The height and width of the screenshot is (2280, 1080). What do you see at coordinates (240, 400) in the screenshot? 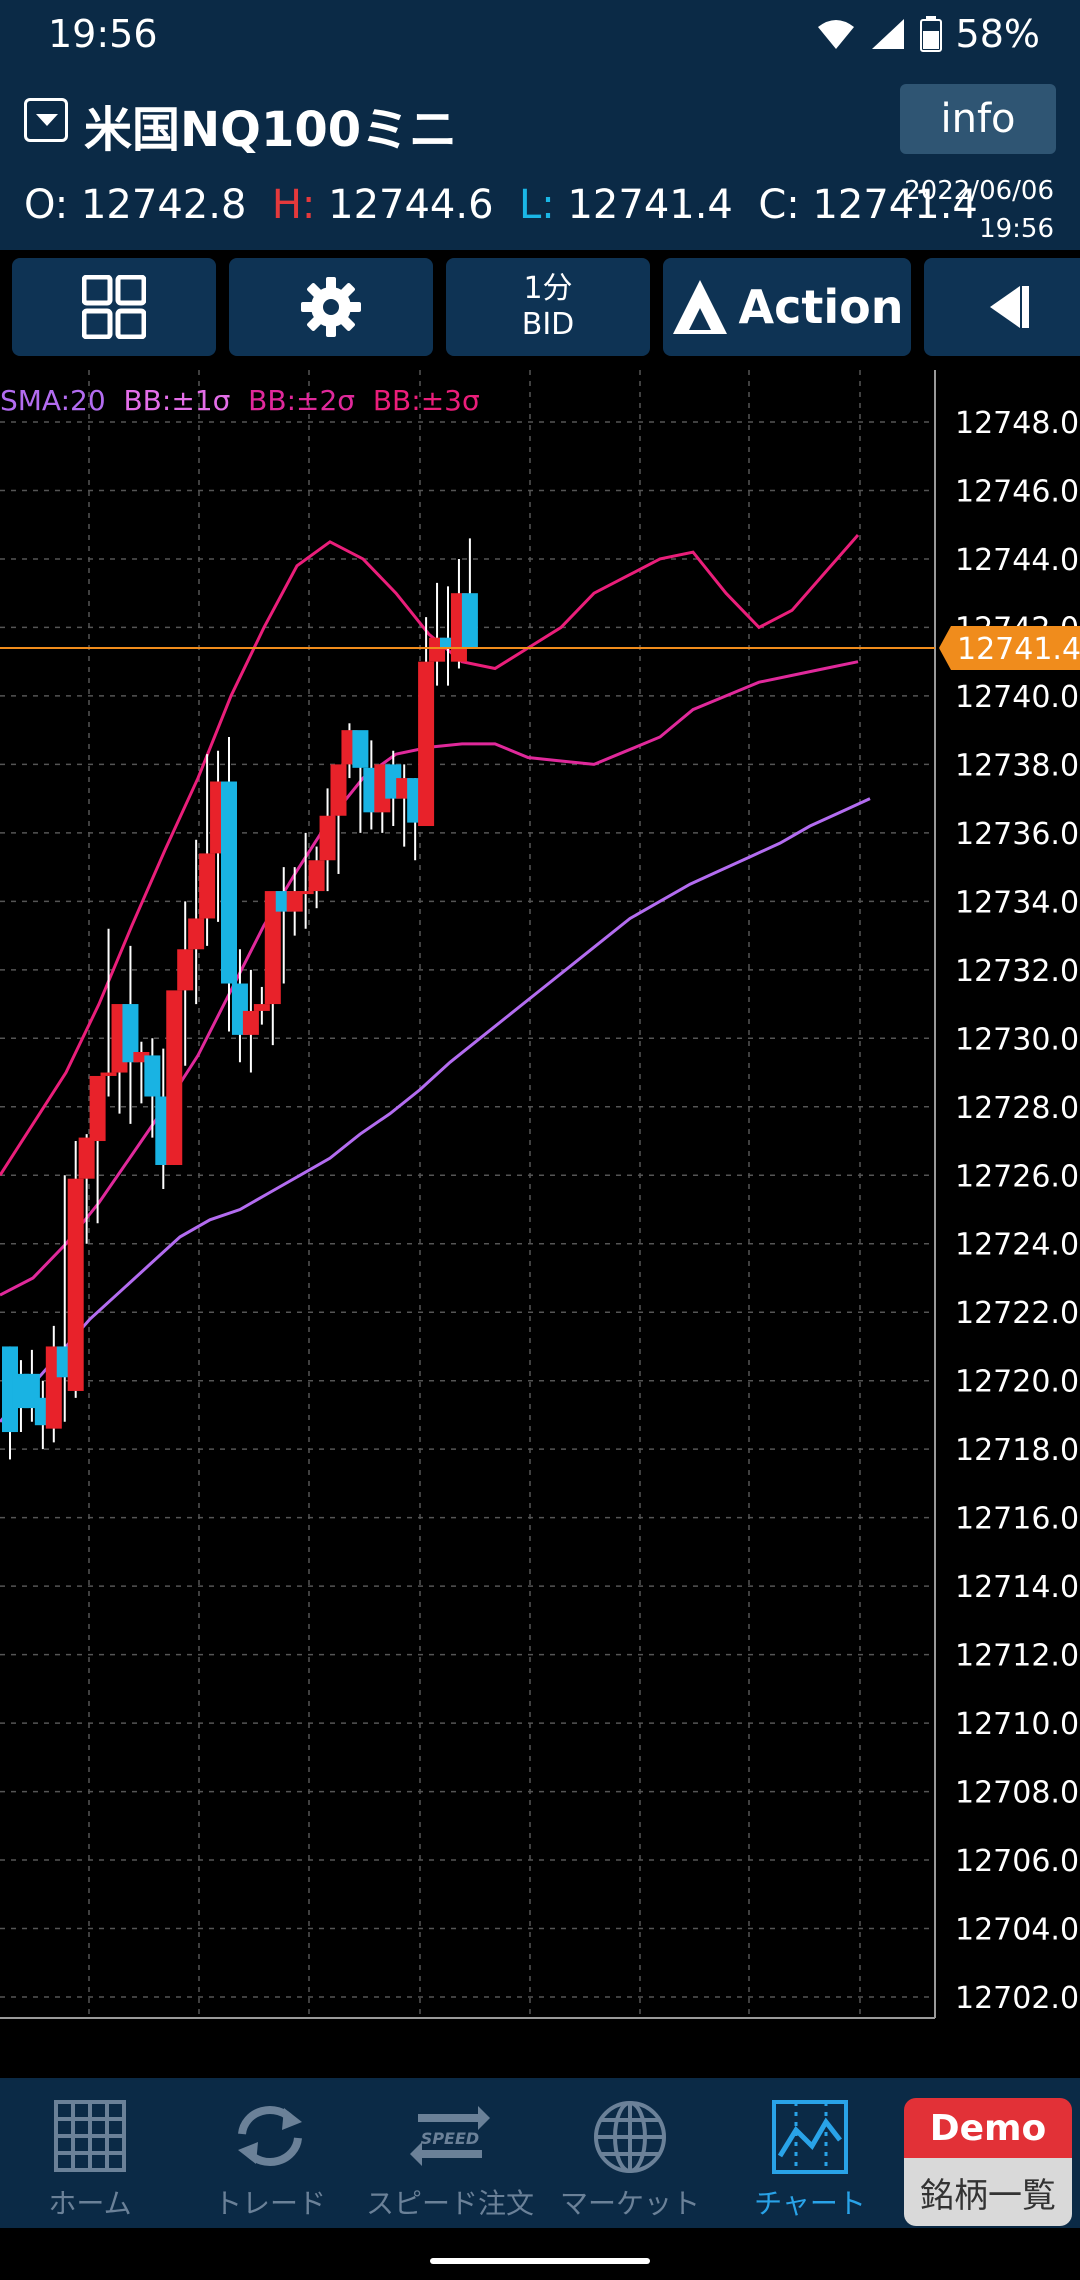
I see `indicator-legend: SMA:20 BB:±1σ BB:±2σ BB:±3σ` at bounding box center [240, 400].